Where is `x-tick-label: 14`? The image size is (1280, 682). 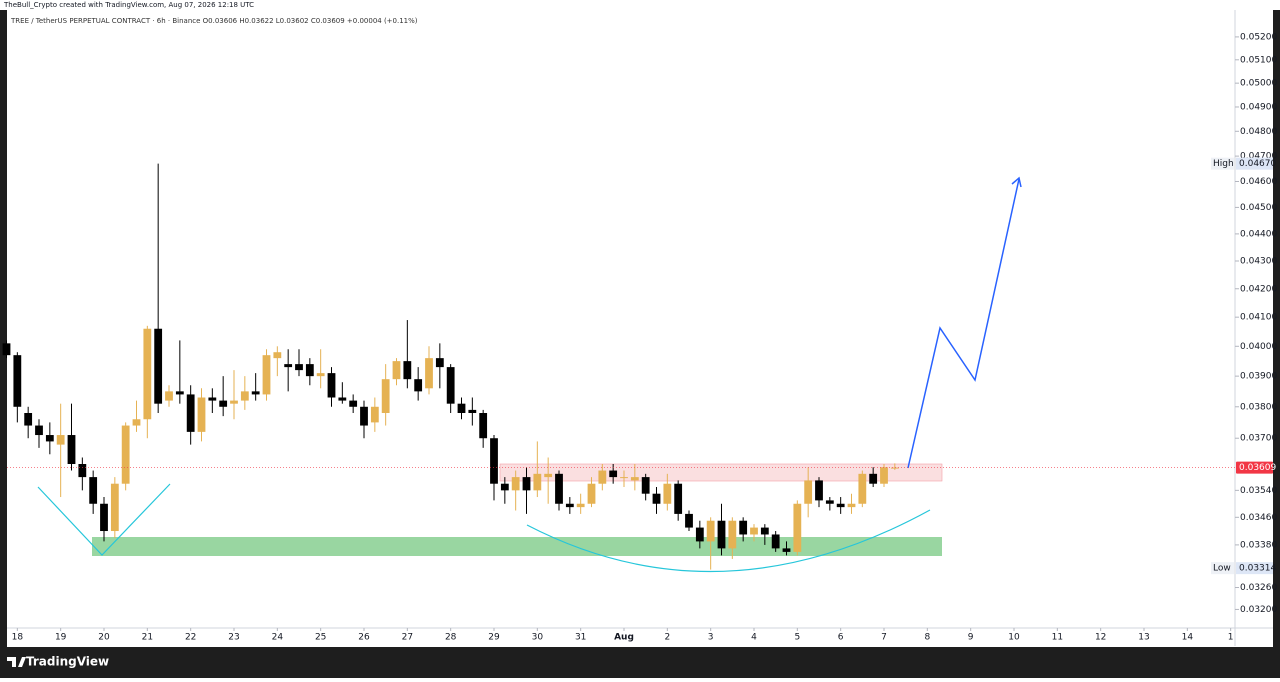
x-tick-label: 14 is located at coordinates (1188, 638).